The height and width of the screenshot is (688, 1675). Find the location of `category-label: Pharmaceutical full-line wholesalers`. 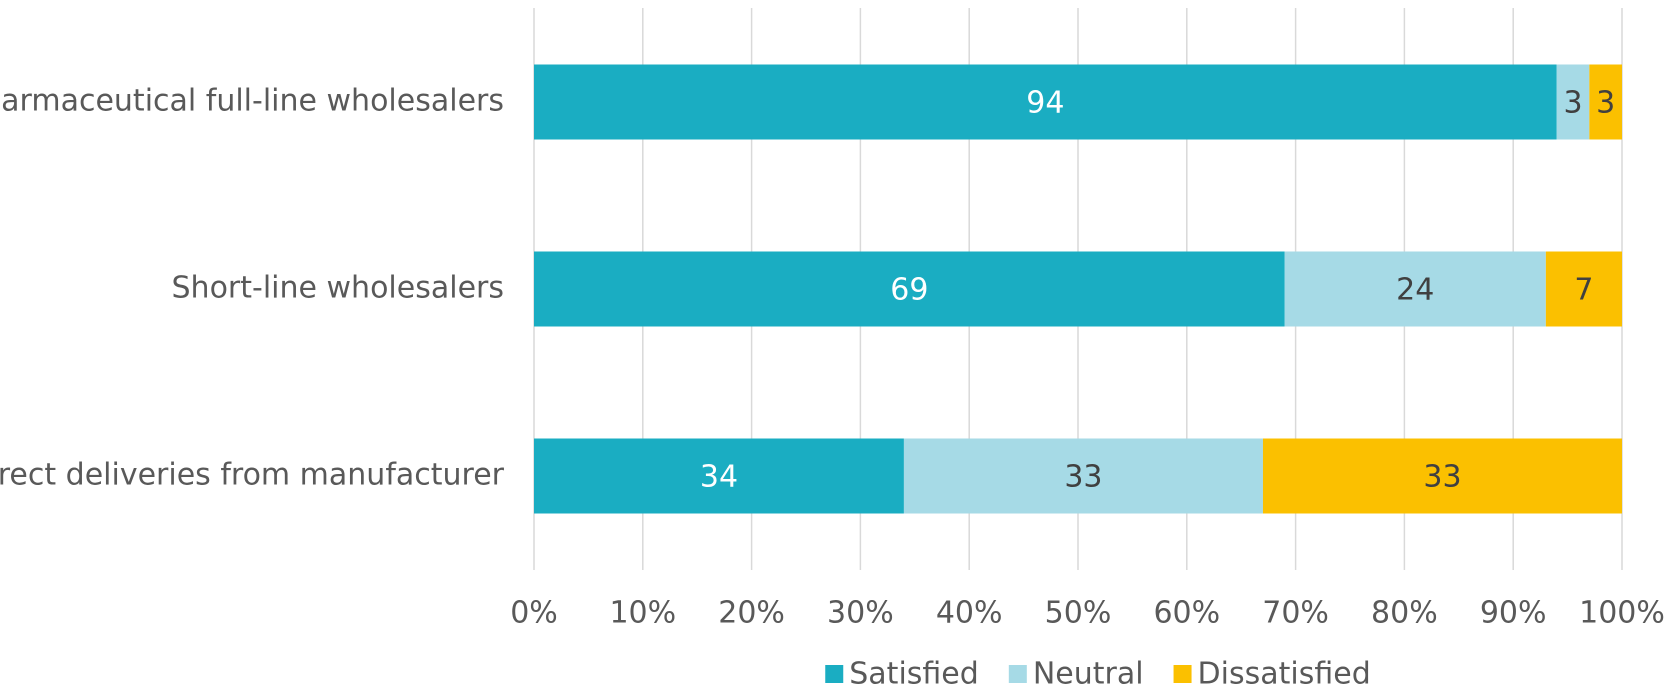

category-label: Pharmaceutical full-line wholesalers is located at coordinates (252, 101).